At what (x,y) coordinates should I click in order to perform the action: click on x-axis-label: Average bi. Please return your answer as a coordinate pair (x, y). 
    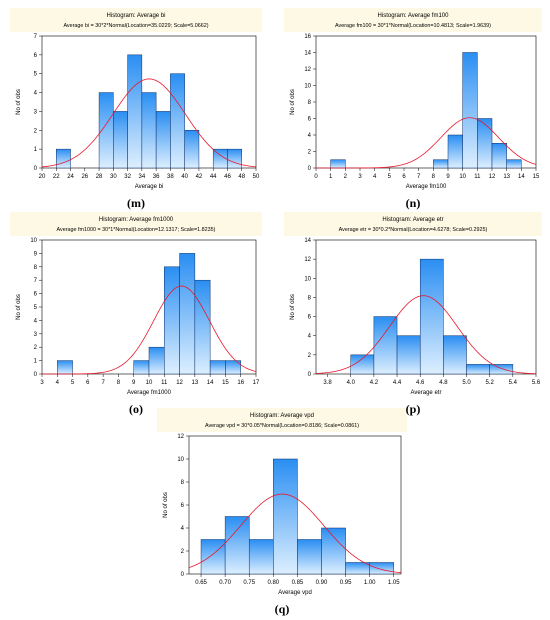
    Looking at the image, I should click on (149, 187).